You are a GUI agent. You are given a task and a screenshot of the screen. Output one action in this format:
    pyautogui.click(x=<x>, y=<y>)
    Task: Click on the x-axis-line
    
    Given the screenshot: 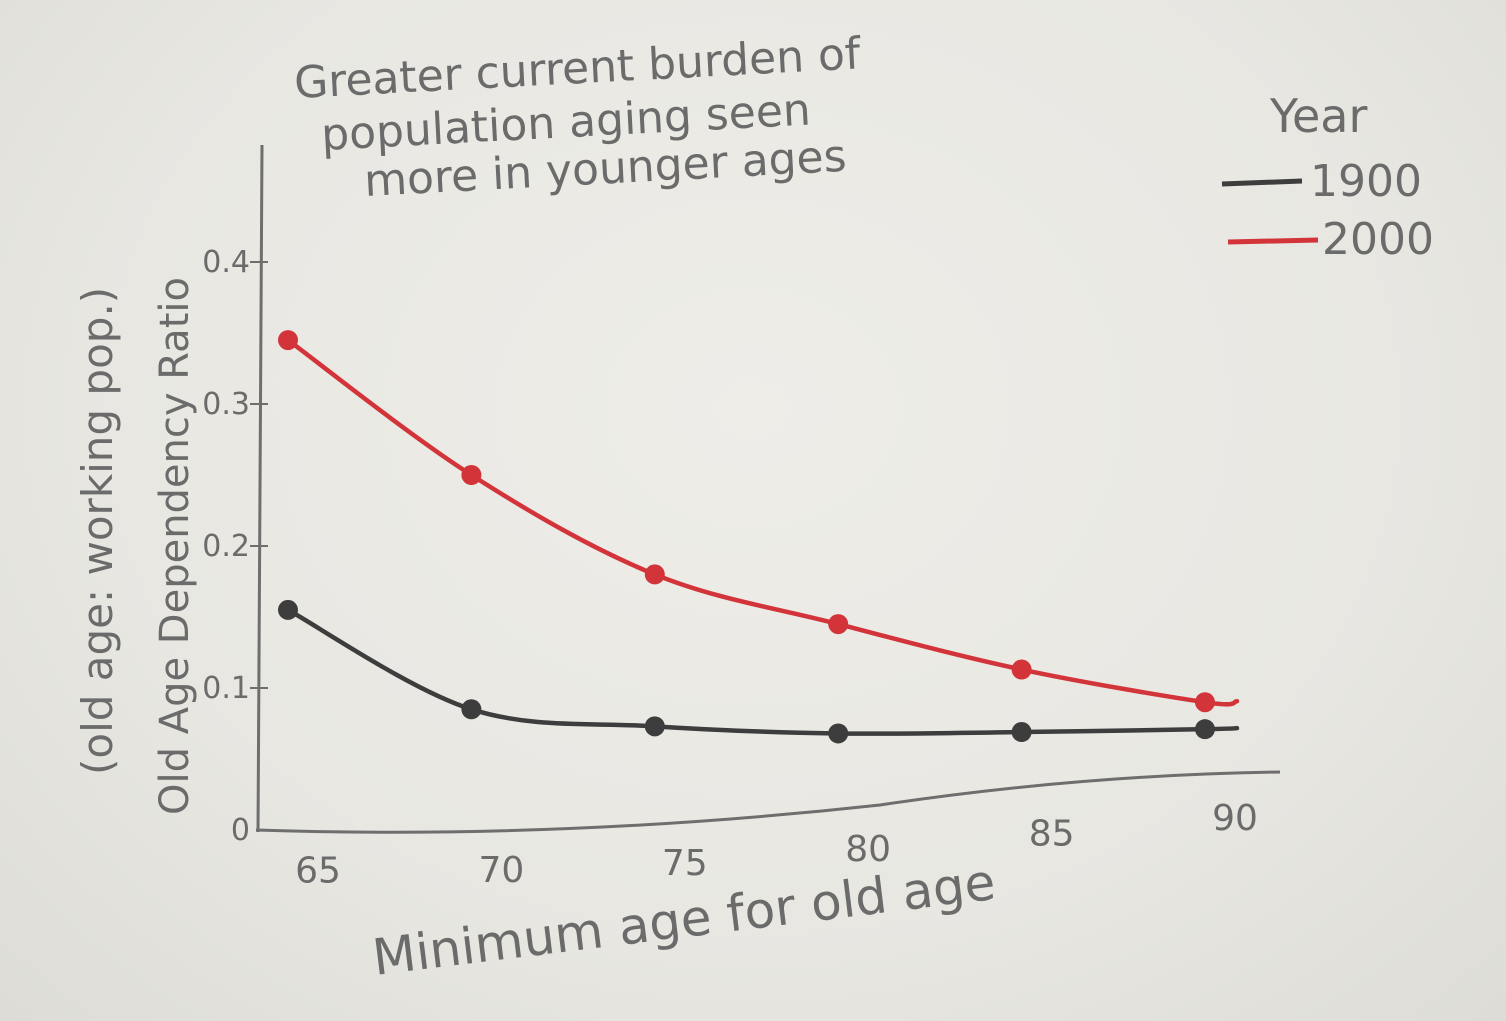 What is the action you would take?
    pyautogui.click(x=768, y=802)
    